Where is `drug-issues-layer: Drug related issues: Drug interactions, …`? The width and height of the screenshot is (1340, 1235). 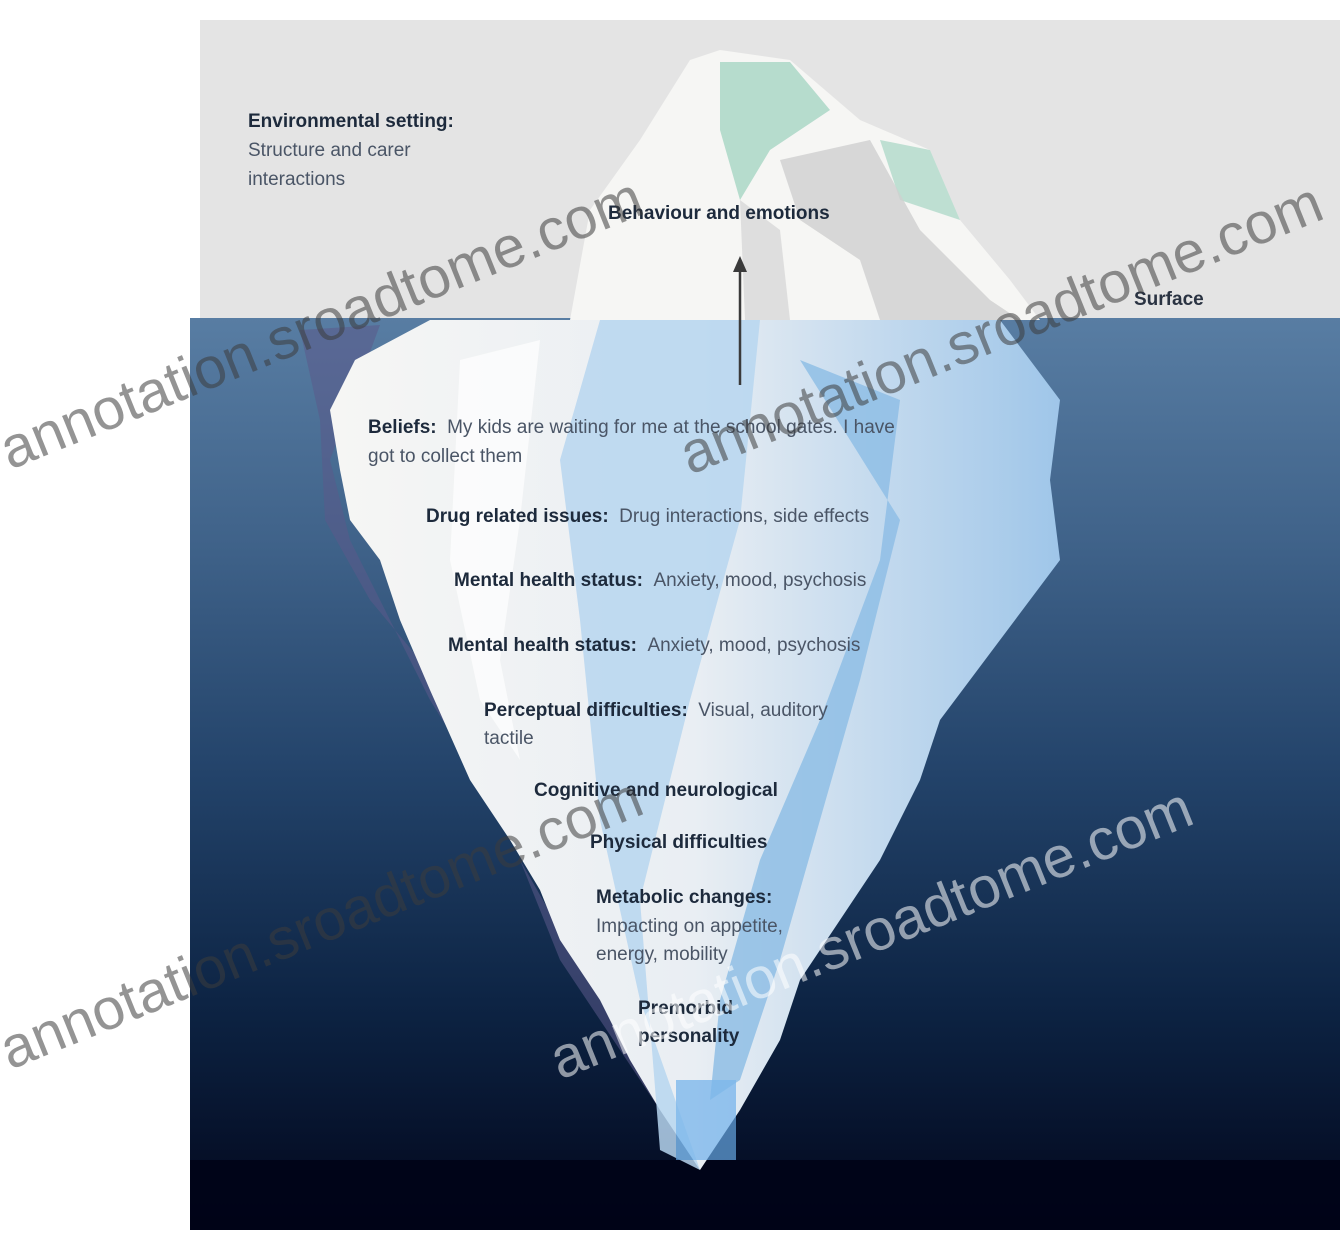 drug-issues-layer: Drug related issues: Drug interactions, … is located at coordinates (647, 516).